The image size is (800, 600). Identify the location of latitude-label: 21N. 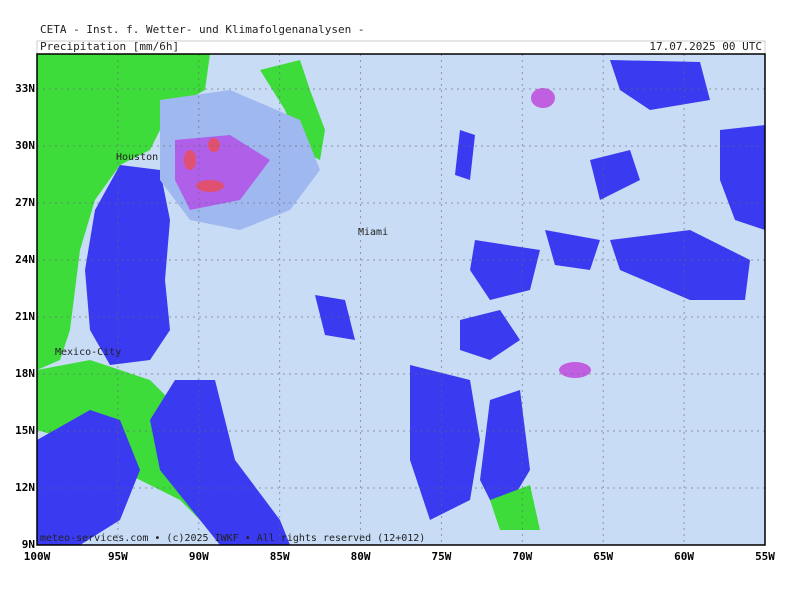
(25, 316).